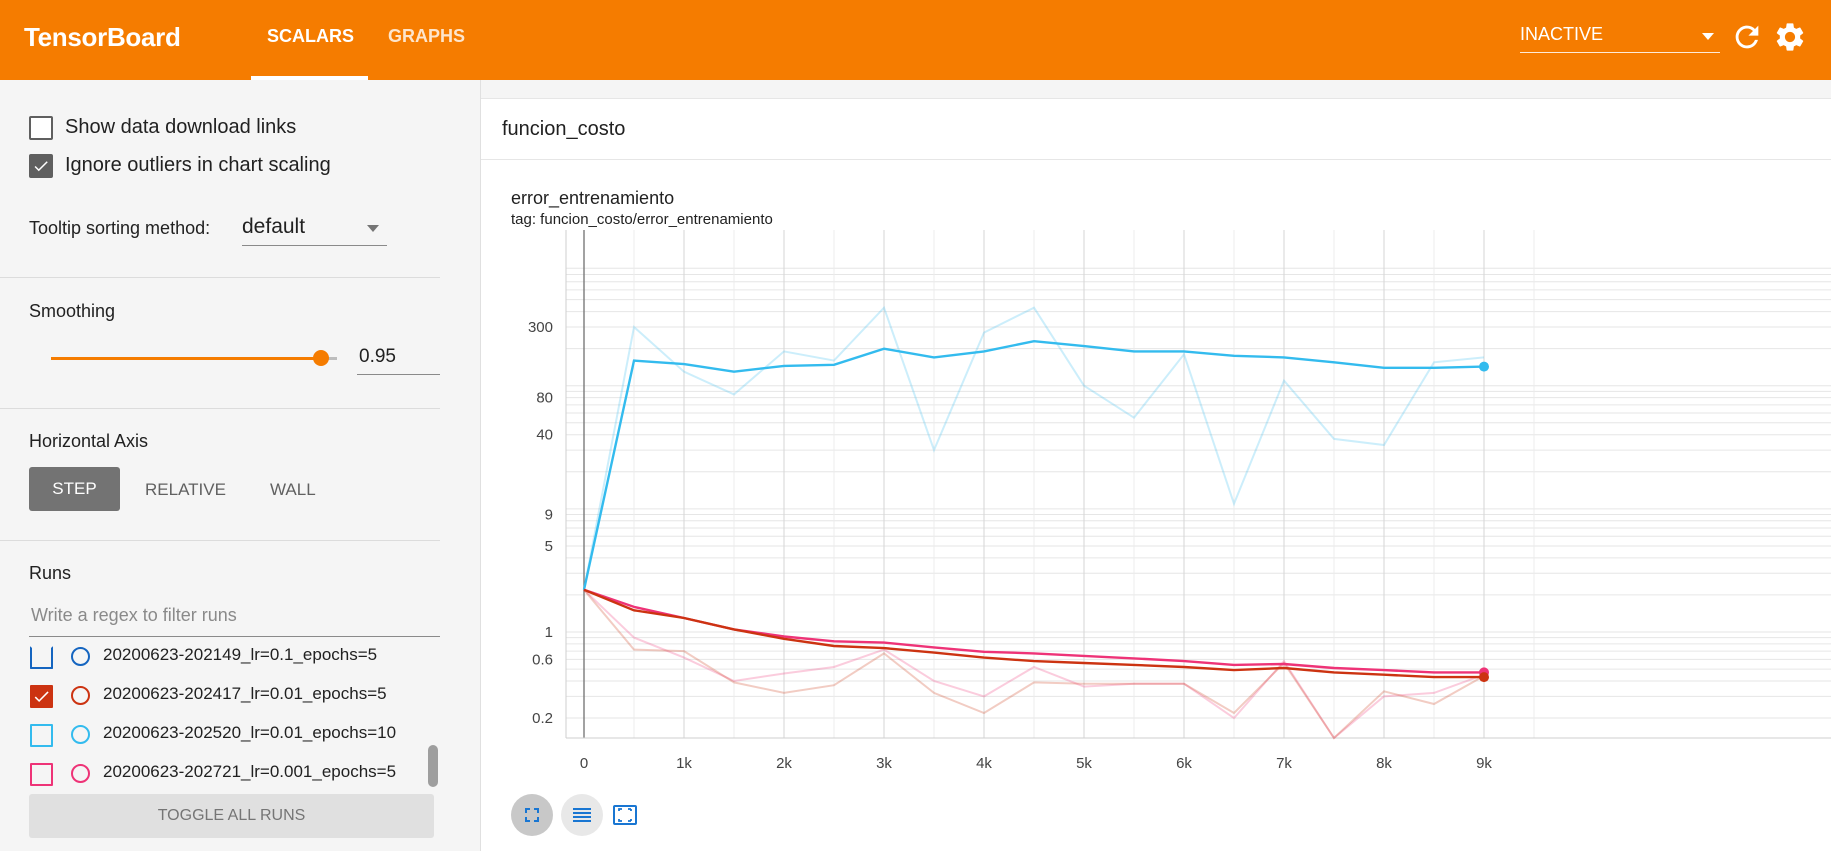 This screenshot has height=851, width=1831. What do you see at coordinates (984, 763) in the screenshot?
I see `x-tick-label: 4k` at bounding box center [984, 763].